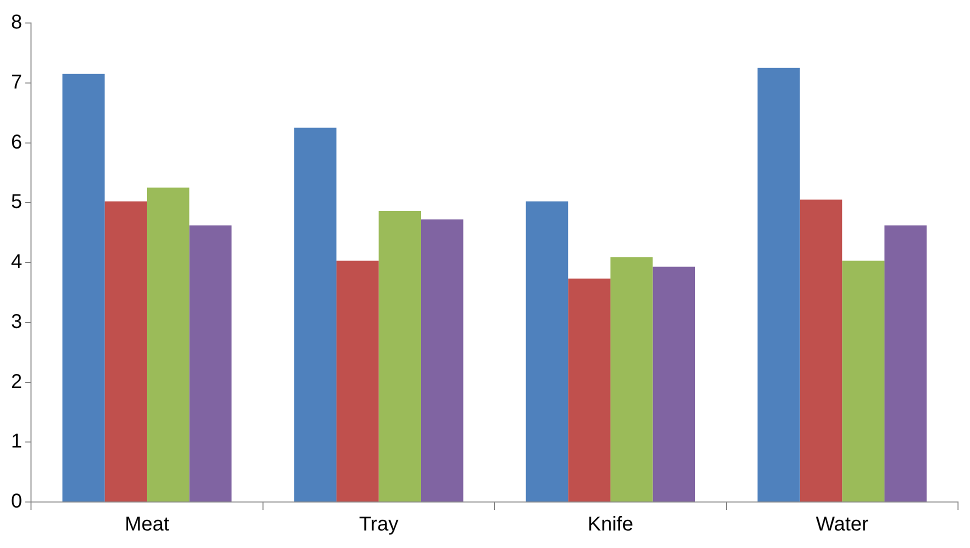 This screenshot has height=548, width=970. I want to click on x-tick-label: Meat, so click(147, 525).